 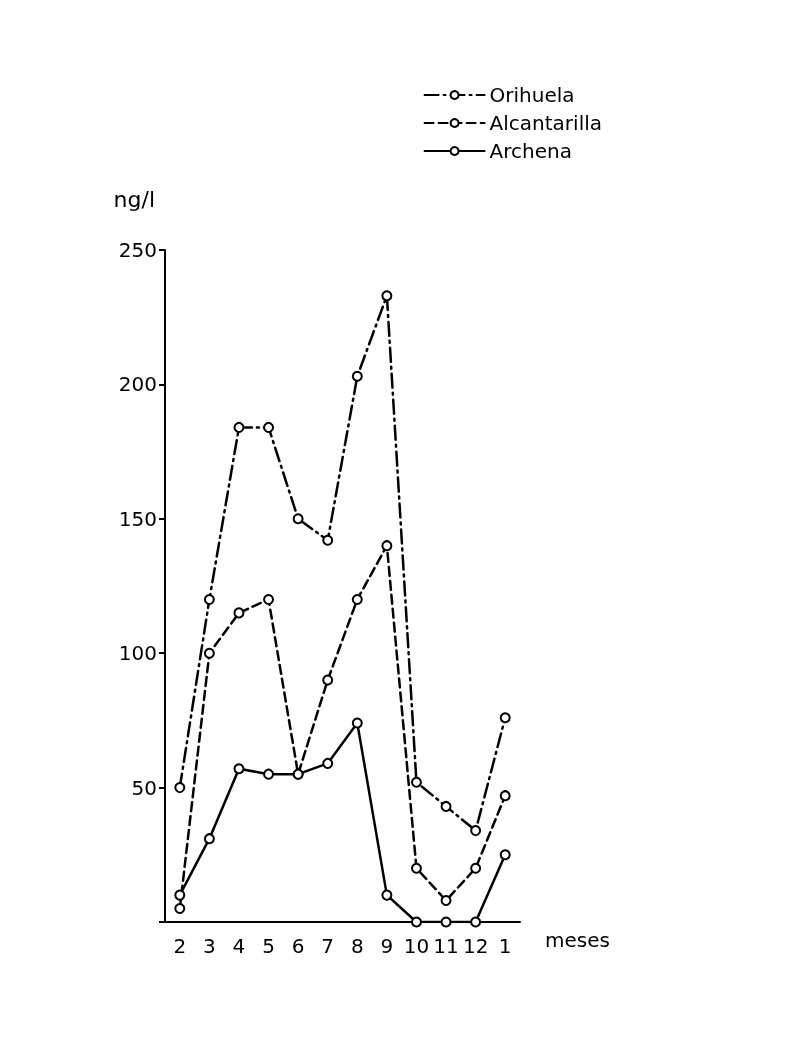 I want to click on x-tick-label: 6, so click(x=298, y=946).